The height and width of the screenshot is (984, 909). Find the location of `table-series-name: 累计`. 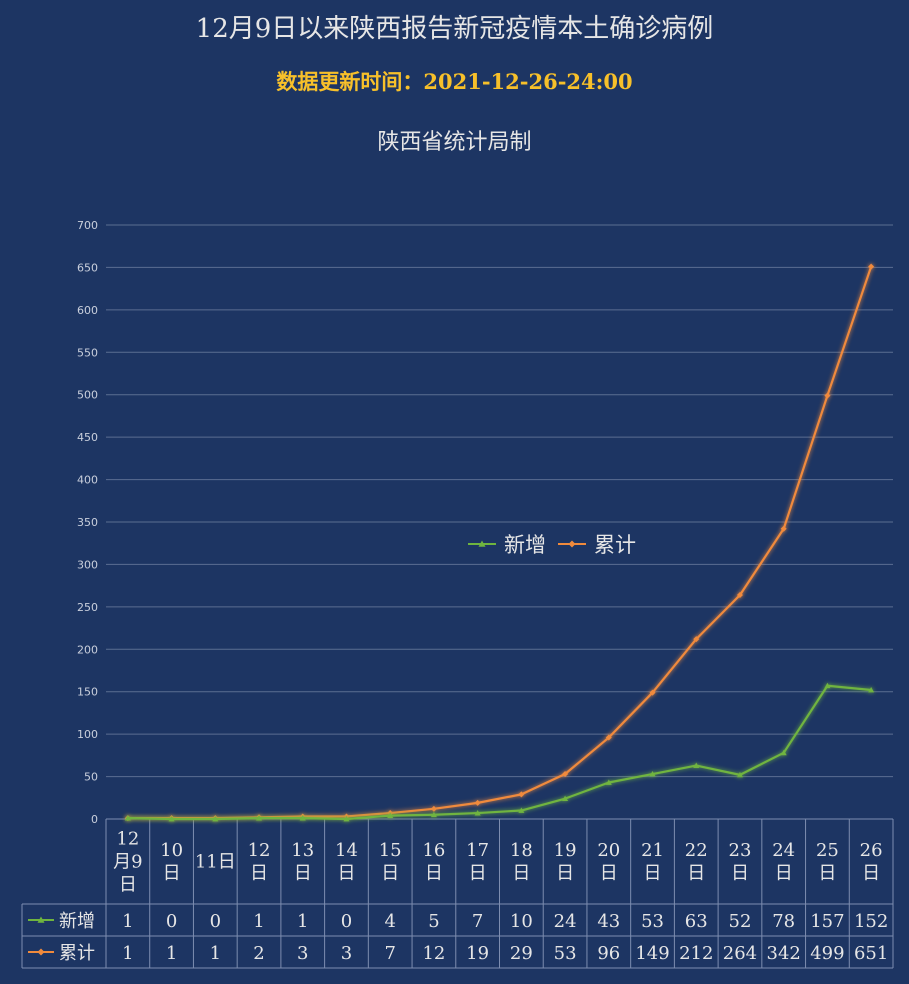

table-series-name: 累计 is located at coordinates (77, 953).